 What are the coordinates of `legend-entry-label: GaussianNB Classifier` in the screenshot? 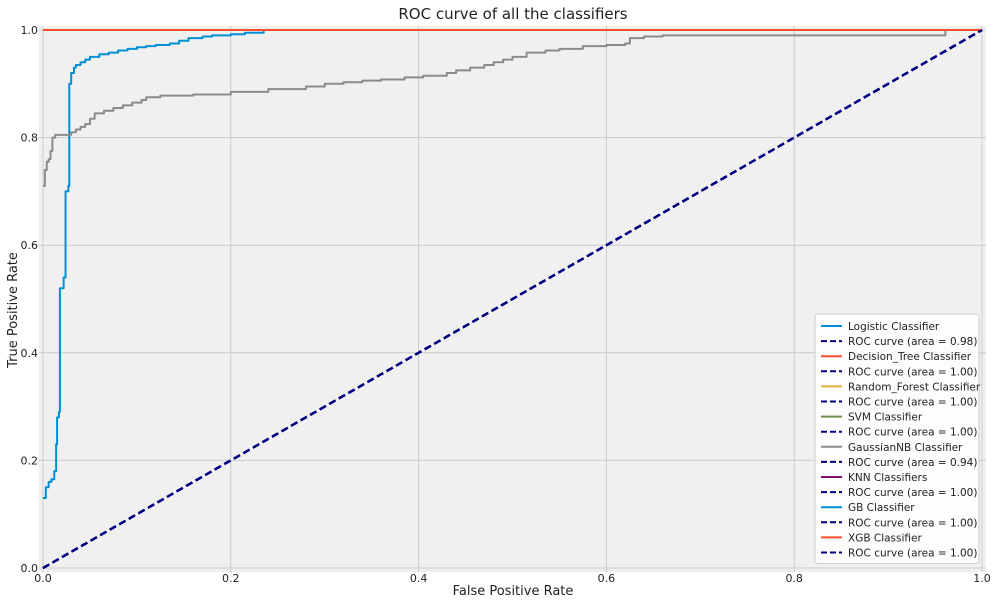 It's located at (905, 448).